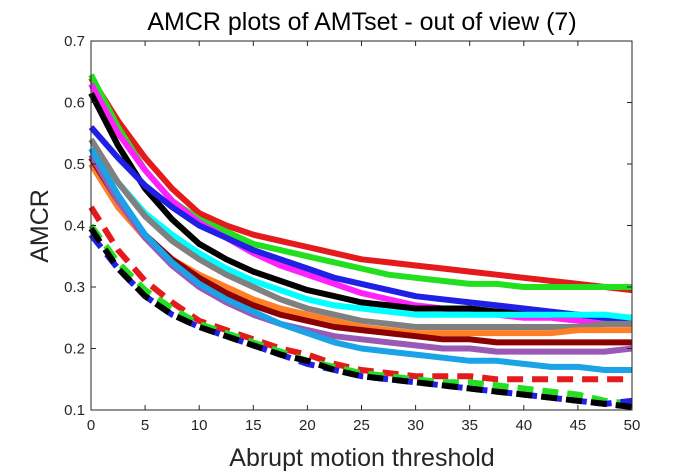 The width and height of the screenshot is (699, 472). What do you see at coordinates (361, 458) in the screenshot?
I see `x-axis-label: Abrupt motion threshold` at bounding box center [361, 458].